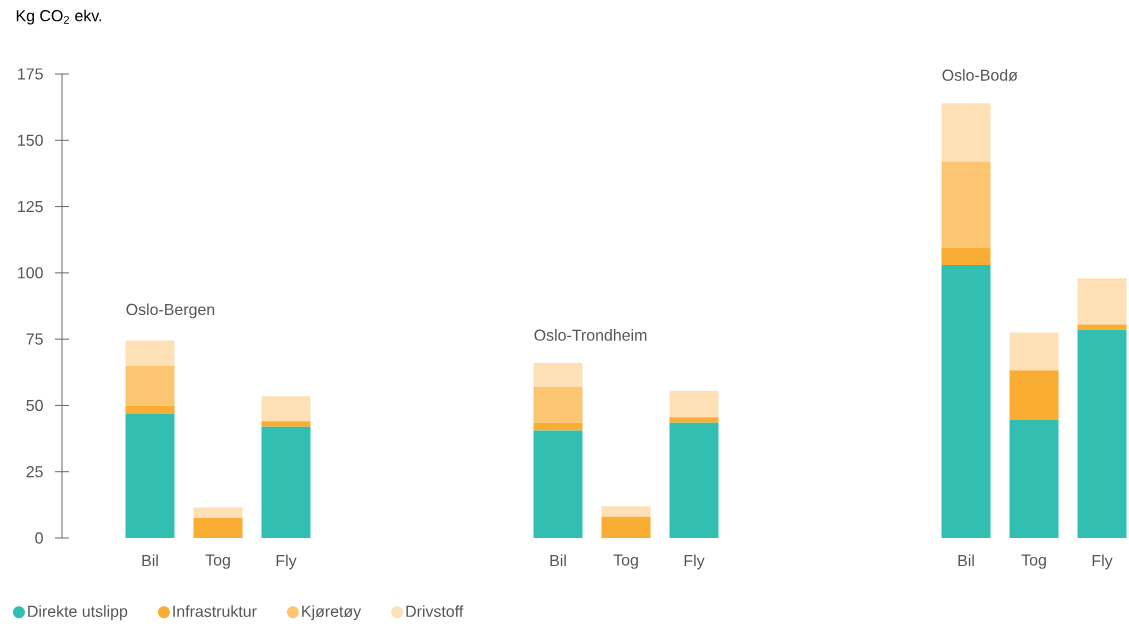  I want to click on annotation: Oslo-Trondheim, so click(590, 335).